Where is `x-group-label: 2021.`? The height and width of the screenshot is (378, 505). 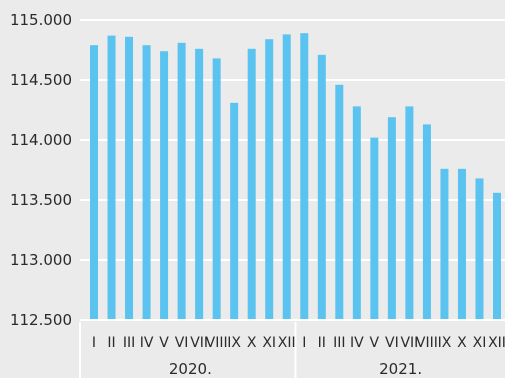 x-group-label: 2021. is located at coordinates (400, 369).